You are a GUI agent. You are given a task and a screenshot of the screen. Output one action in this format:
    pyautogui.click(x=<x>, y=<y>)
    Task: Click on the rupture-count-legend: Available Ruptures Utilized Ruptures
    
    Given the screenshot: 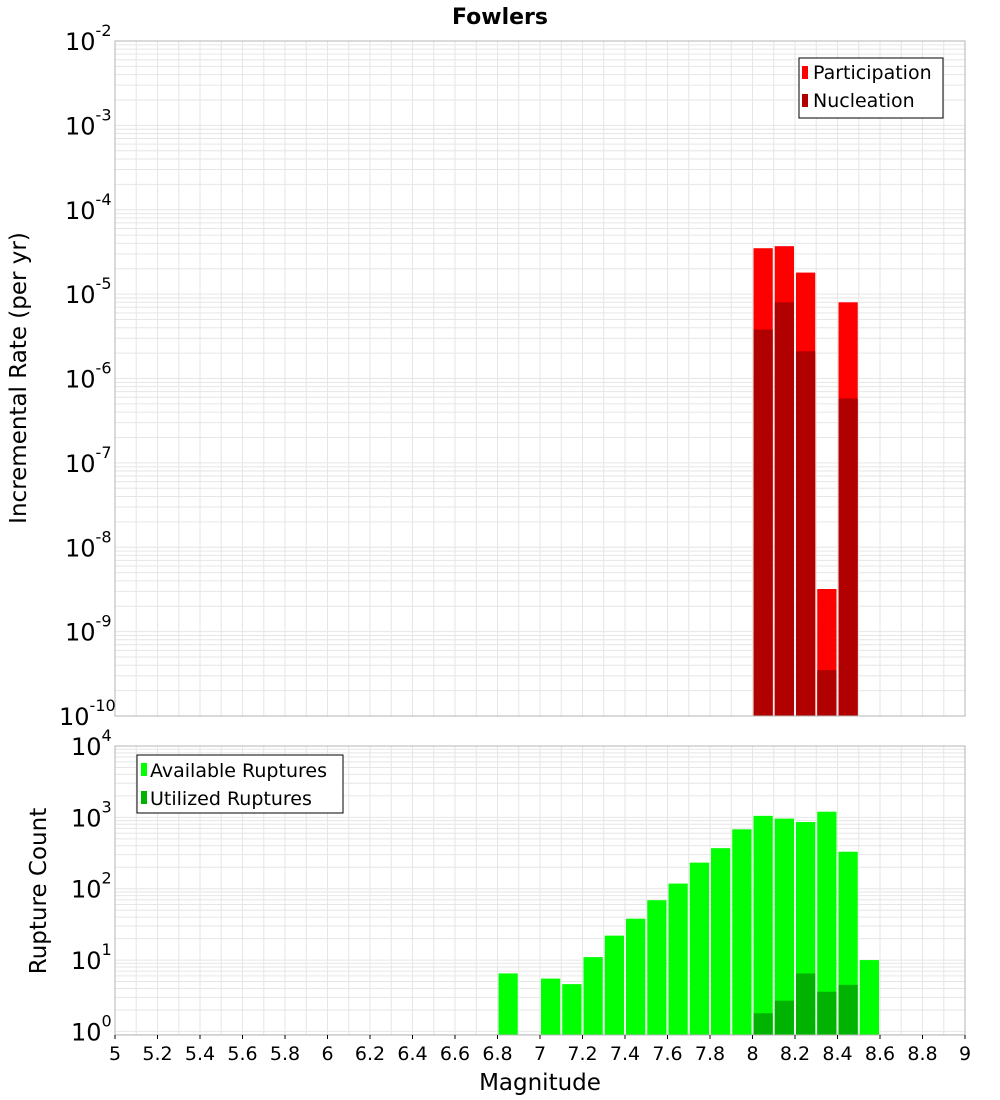 What is the action you would take?
    pyautogui.click(x=240, y=784)
    